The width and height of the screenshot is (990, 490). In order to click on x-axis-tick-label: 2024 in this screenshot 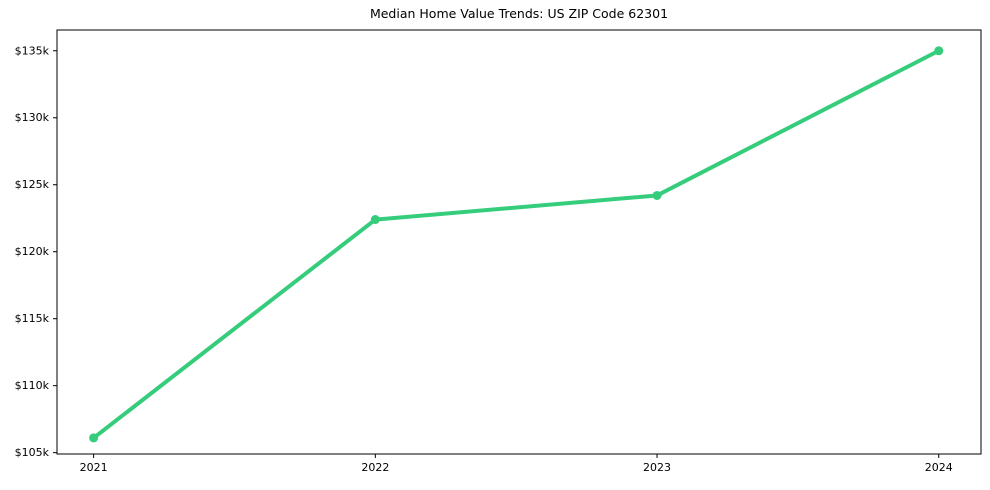, I will do `click(939, 467)`.